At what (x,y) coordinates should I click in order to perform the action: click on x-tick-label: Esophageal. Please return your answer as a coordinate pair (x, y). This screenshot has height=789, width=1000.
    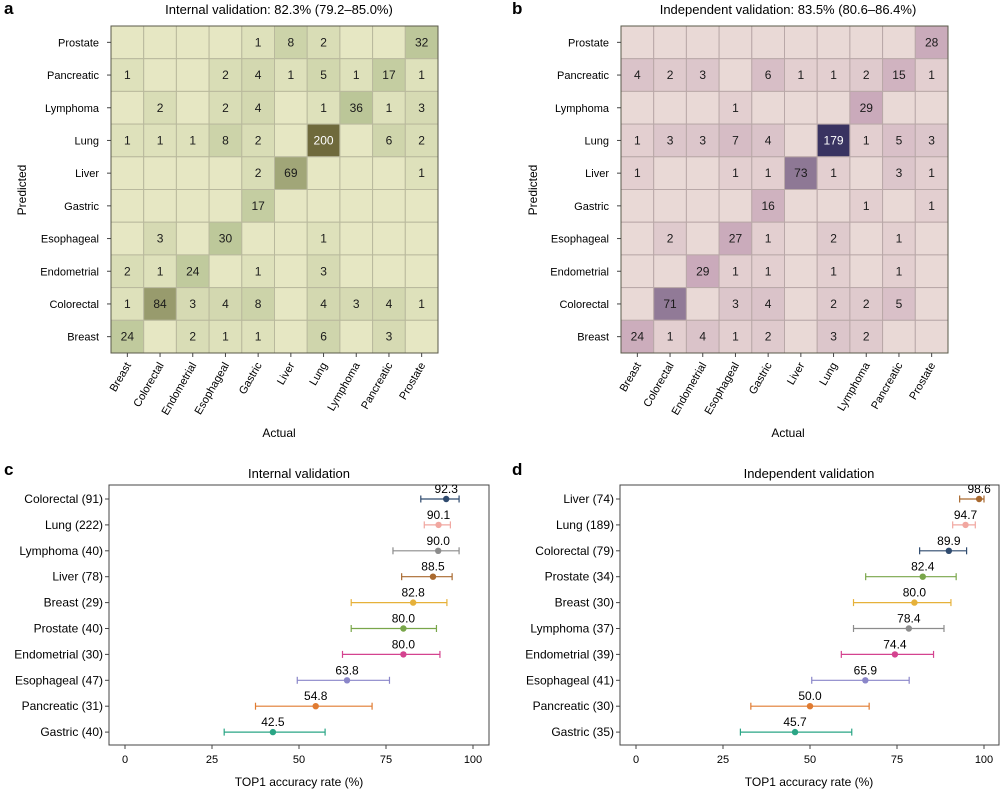
    Looking at the image, I should click on (212, 389).